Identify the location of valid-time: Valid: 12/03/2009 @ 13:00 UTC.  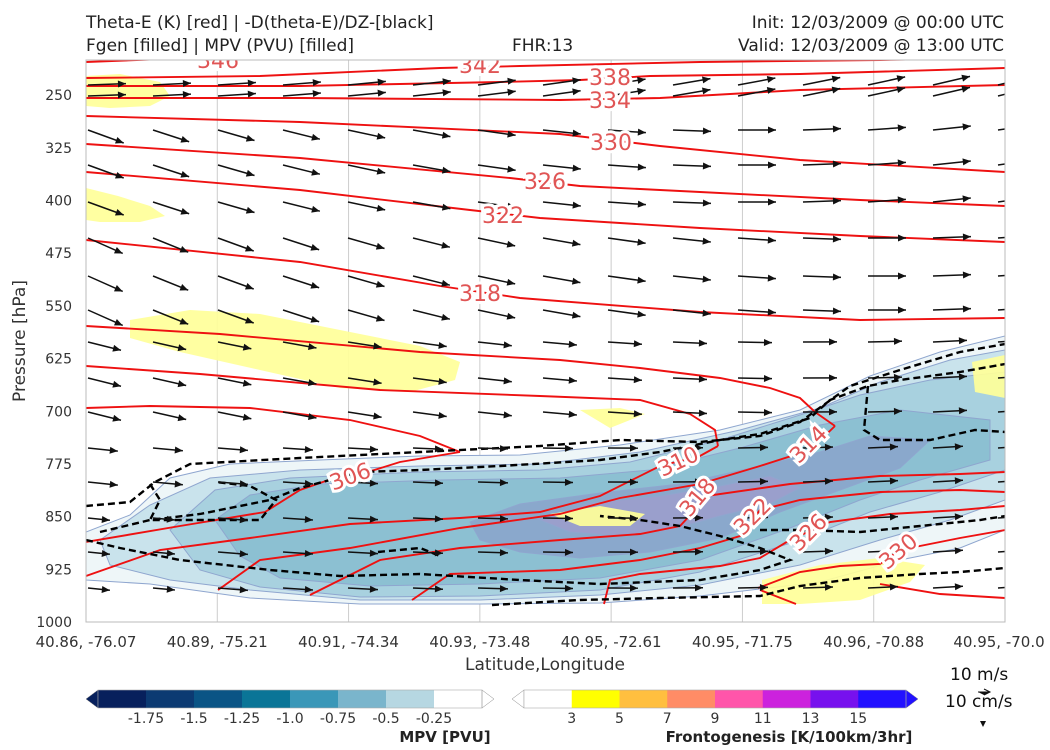
(871, 46).